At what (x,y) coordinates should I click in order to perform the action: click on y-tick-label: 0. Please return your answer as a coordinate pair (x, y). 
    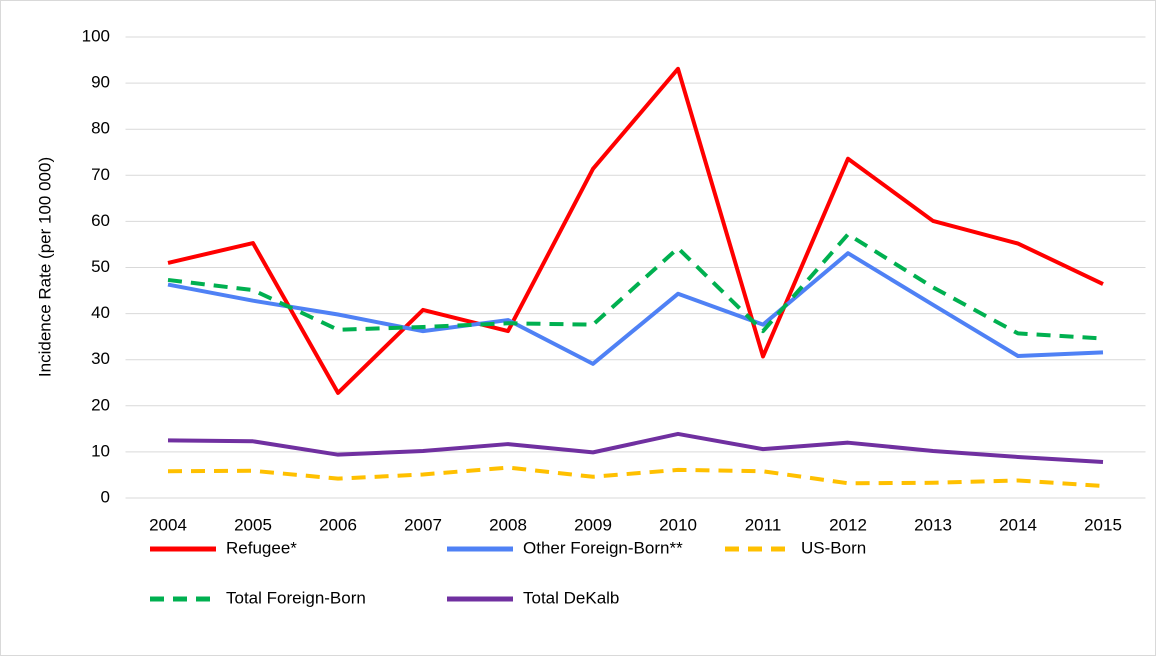
    Looking at the image, I should click on (105, 496).